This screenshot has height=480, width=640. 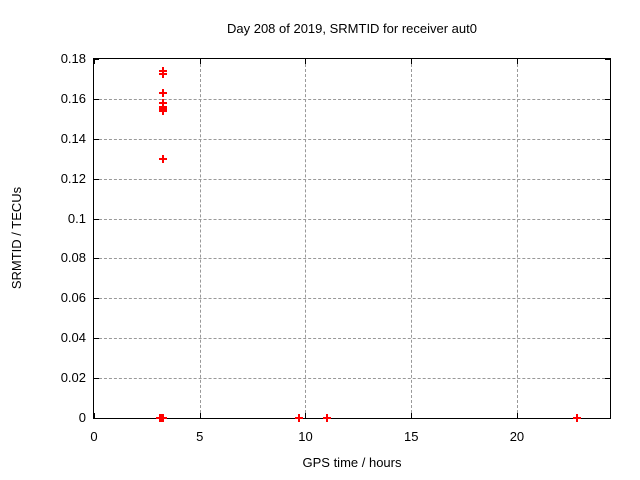 I want to click on y-tick-label: 0.14, so click(x=73, y=138).